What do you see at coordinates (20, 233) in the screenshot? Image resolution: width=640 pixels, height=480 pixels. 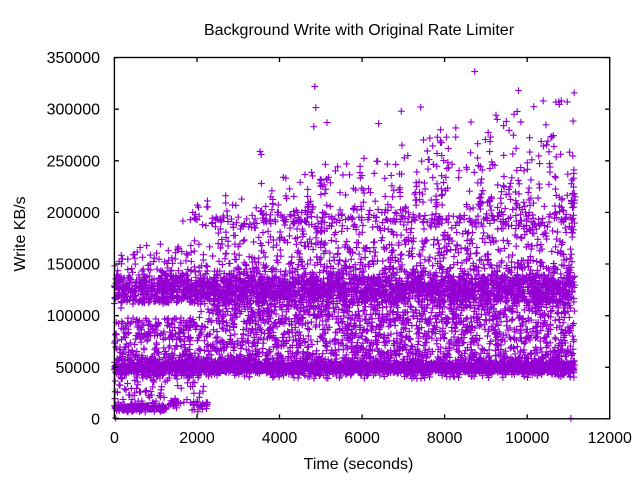 I see `svg-text: Write KB/s` at bounding box center [20, 233].